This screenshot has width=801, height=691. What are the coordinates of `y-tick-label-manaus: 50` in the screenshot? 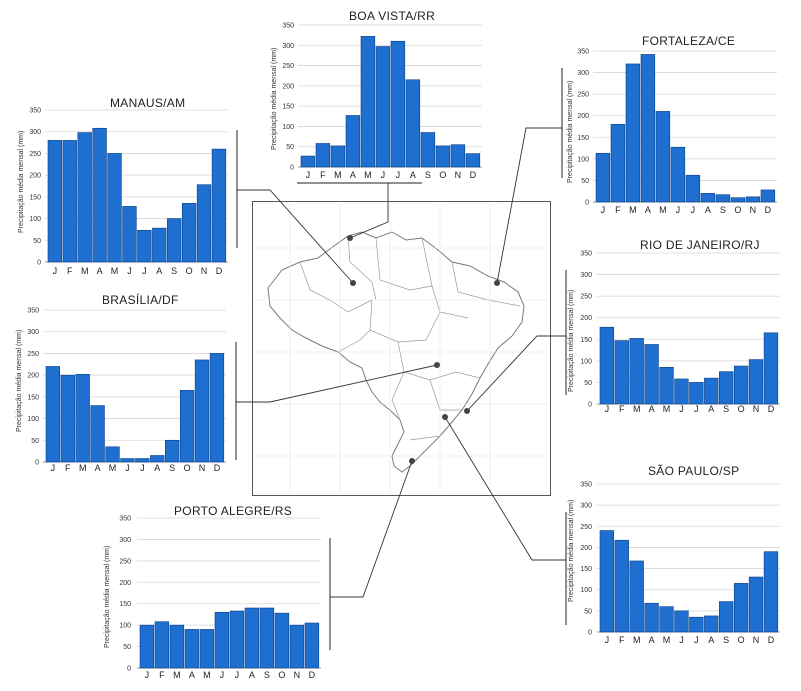 It's located at (37, 241).